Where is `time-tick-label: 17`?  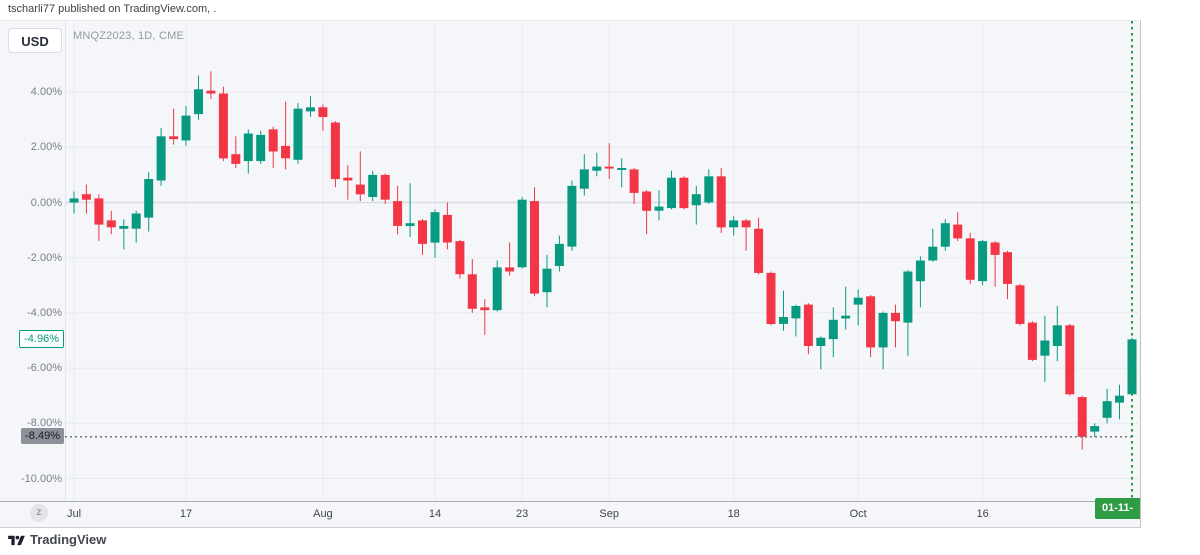 time-tick-label: 17 is located at coordinates (186, 514).